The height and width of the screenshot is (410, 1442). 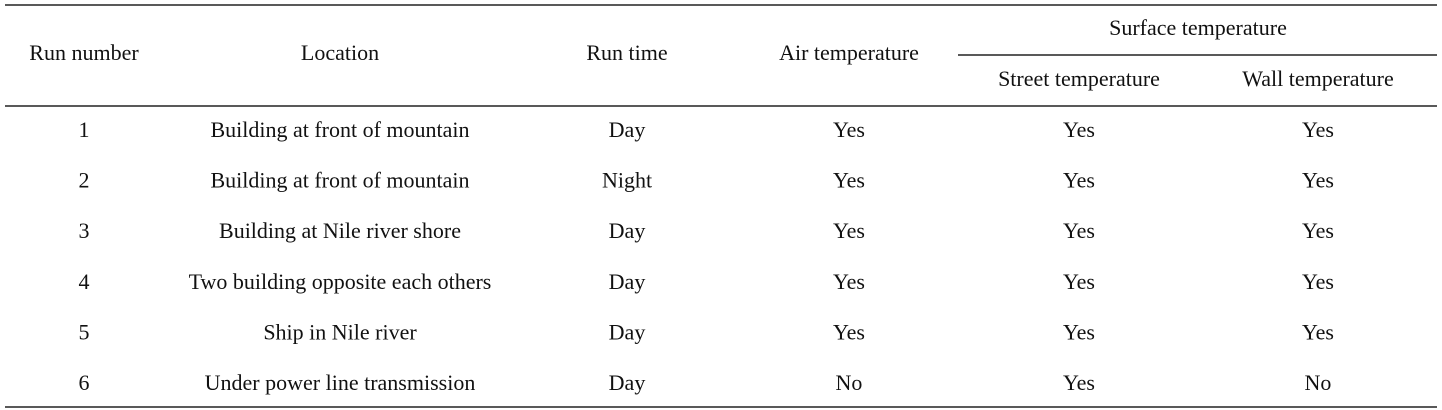 I want to click on cell: Ship in Nile river, so click(x=340, y=331).